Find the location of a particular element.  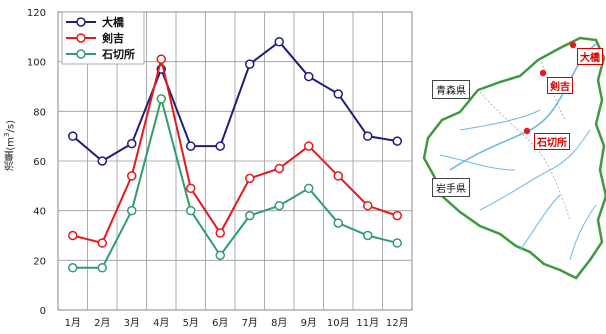

y-tick-label: 60 is located at coordinates (39, 162).